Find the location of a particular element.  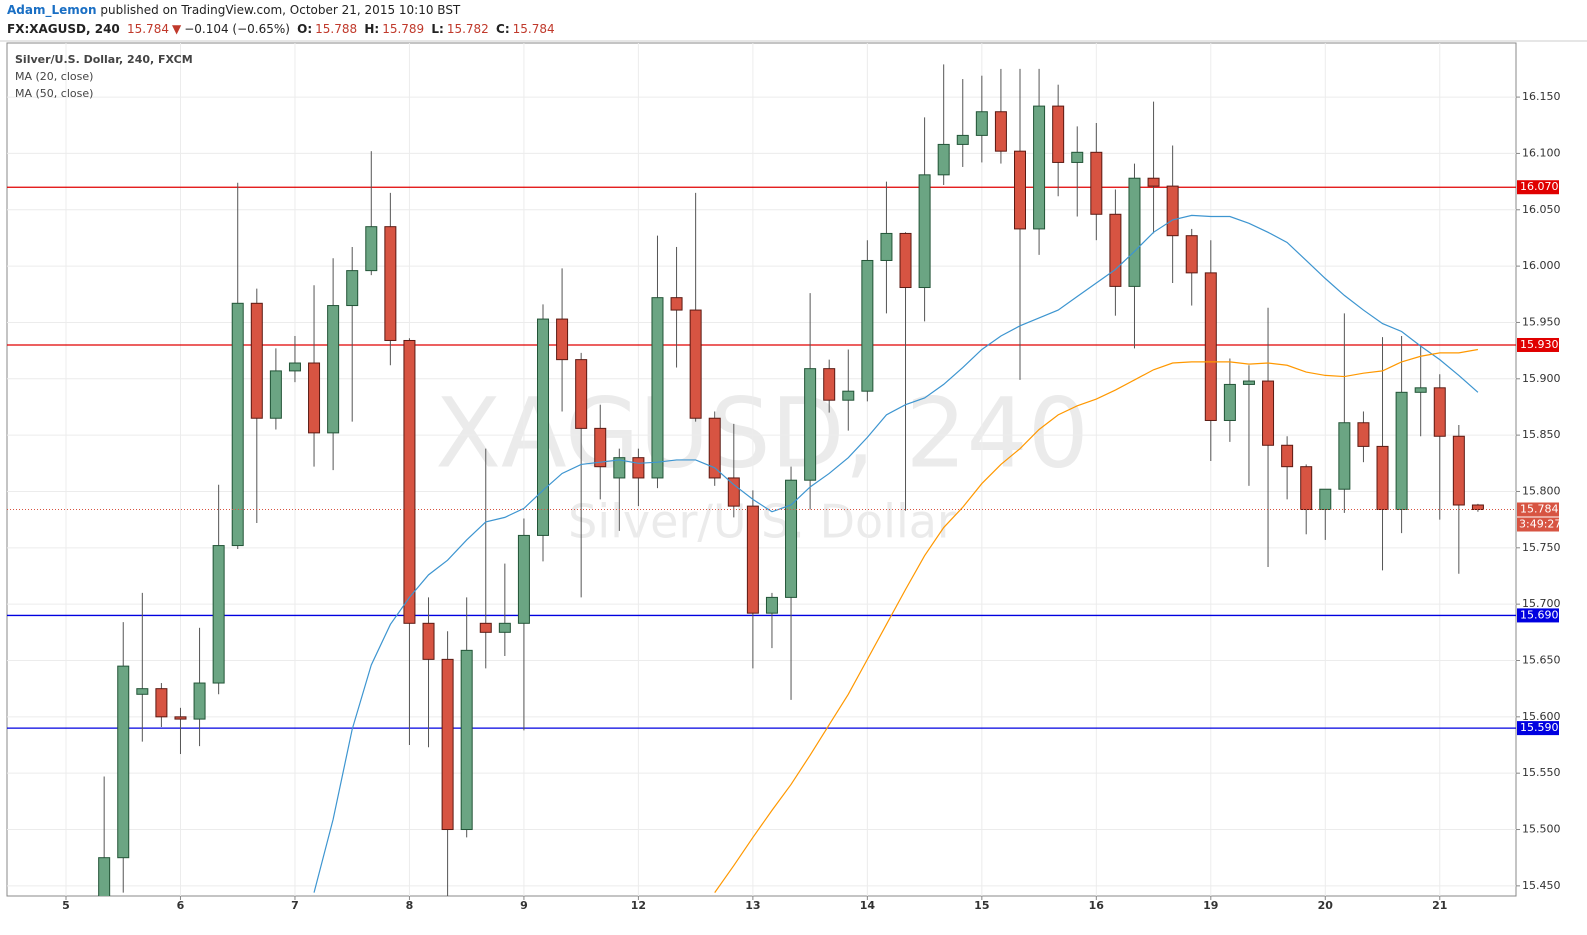

last: 15.784 is located at coordinates (147, 29).